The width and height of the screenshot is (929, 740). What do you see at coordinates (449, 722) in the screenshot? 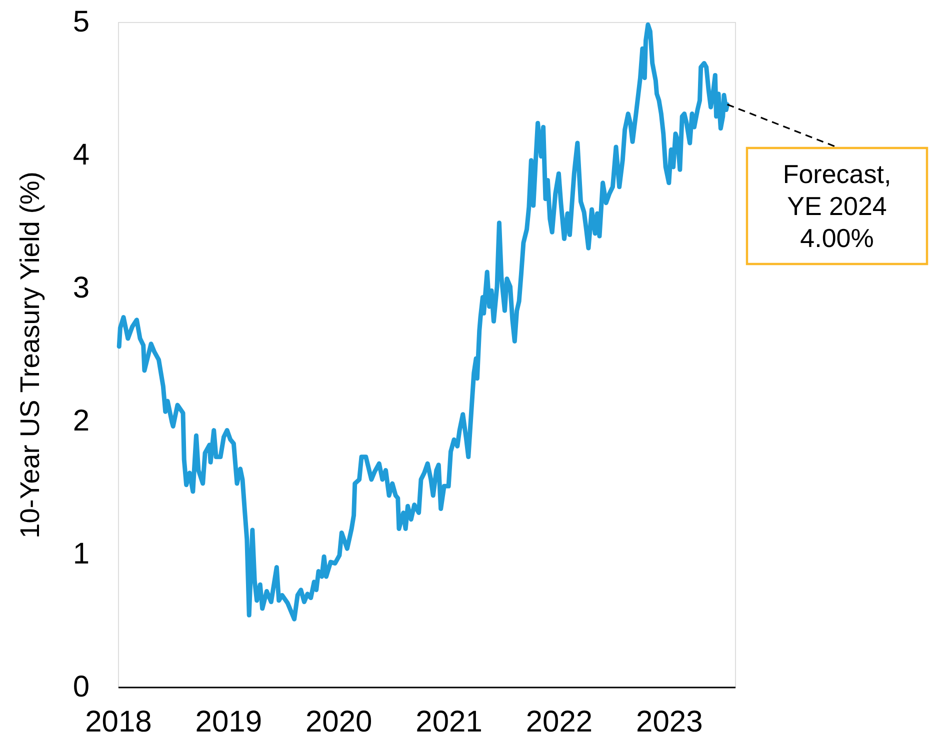
I see `x-tick-label: 2021` at bounding box center [449, 722].